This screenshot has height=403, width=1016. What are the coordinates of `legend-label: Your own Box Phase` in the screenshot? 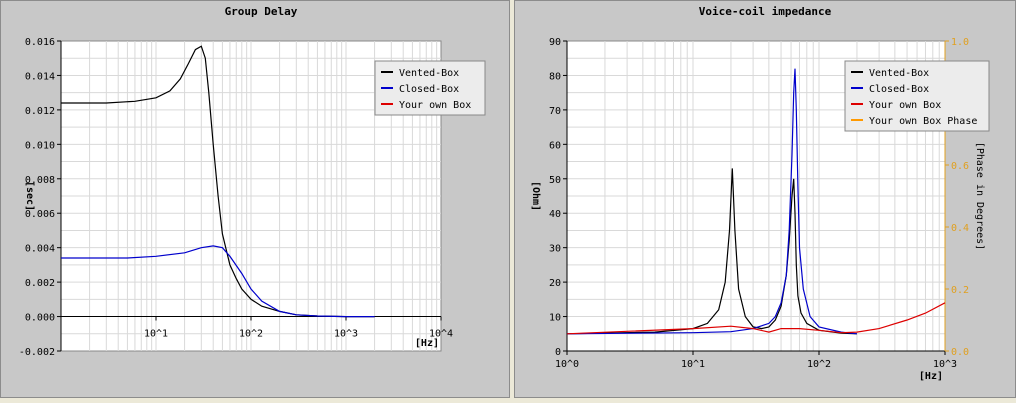 It's located at (923, 121).